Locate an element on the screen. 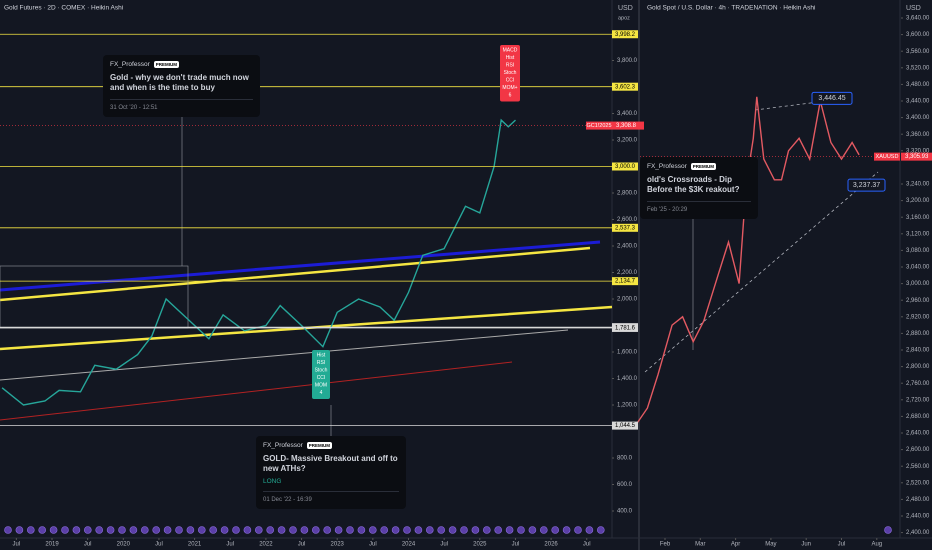  x-tick-label: 2019 is located at coordinates (52, 545).